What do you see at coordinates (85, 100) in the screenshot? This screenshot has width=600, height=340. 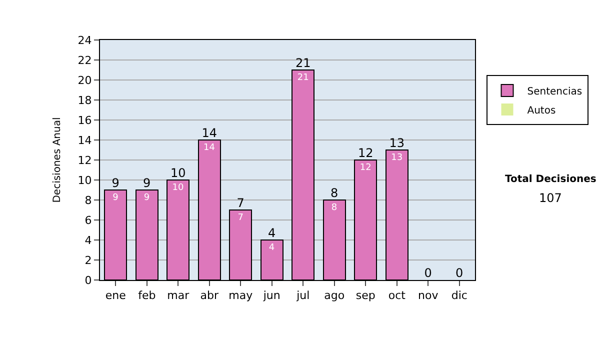 I see `y-tick-label: 18` at bounding box center [85, 100].